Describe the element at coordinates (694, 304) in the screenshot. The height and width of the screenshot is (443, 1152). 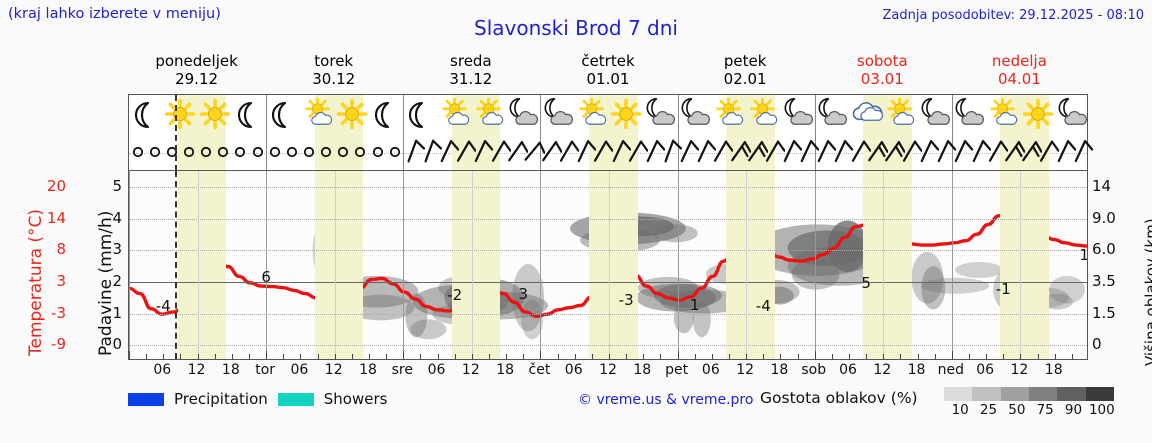
I see `temperature-extreme-label: 1` at that location.